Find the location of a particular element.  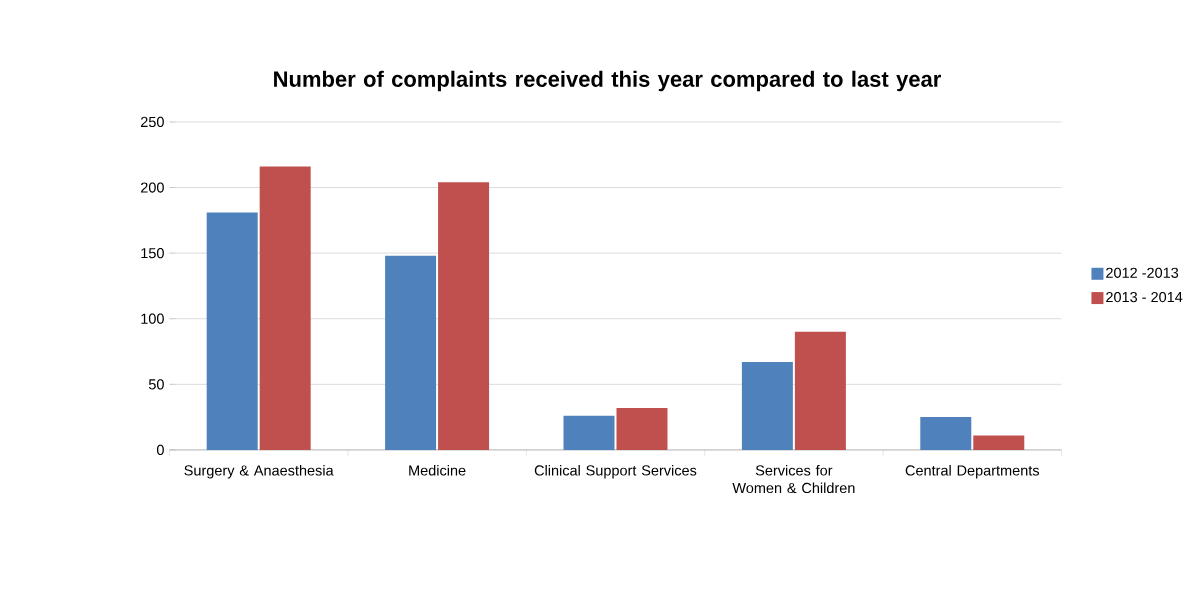

y-tick-label: 100 is located at coordinates (152, 318).